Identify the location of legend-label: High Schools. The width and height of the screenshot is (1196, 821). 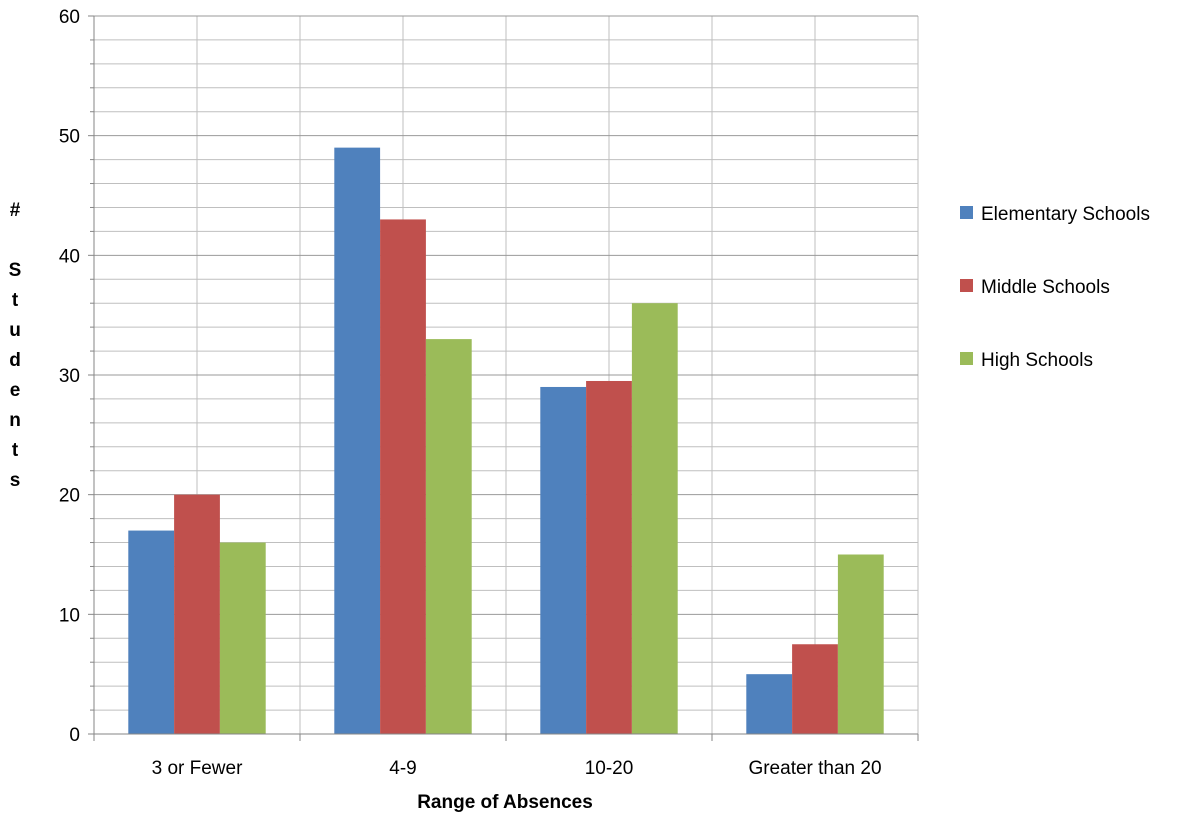
(1037, 360).